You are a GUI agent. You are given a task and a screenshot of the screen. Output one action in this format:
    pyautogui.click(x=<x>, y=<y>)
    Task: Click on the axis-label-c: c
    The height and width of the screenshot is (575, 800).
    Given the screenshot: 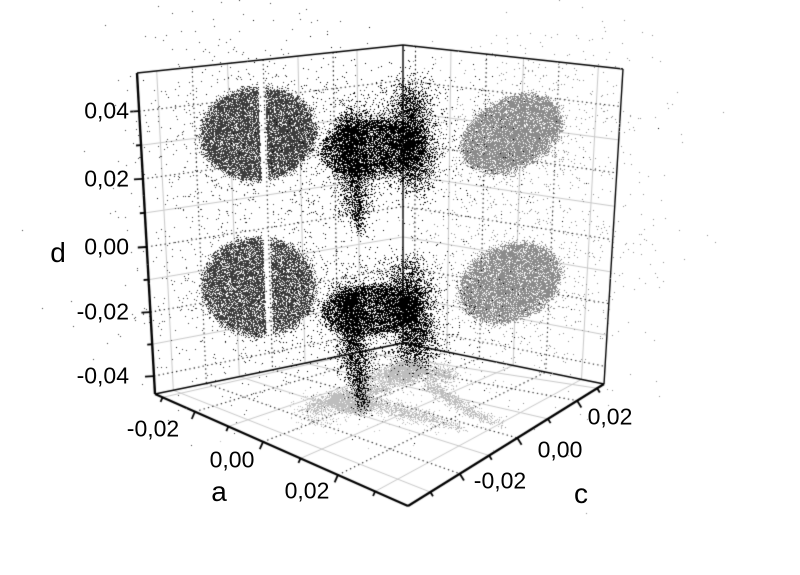 What is the action you would take?
    pyautogui.click(x=581, y=493)
    